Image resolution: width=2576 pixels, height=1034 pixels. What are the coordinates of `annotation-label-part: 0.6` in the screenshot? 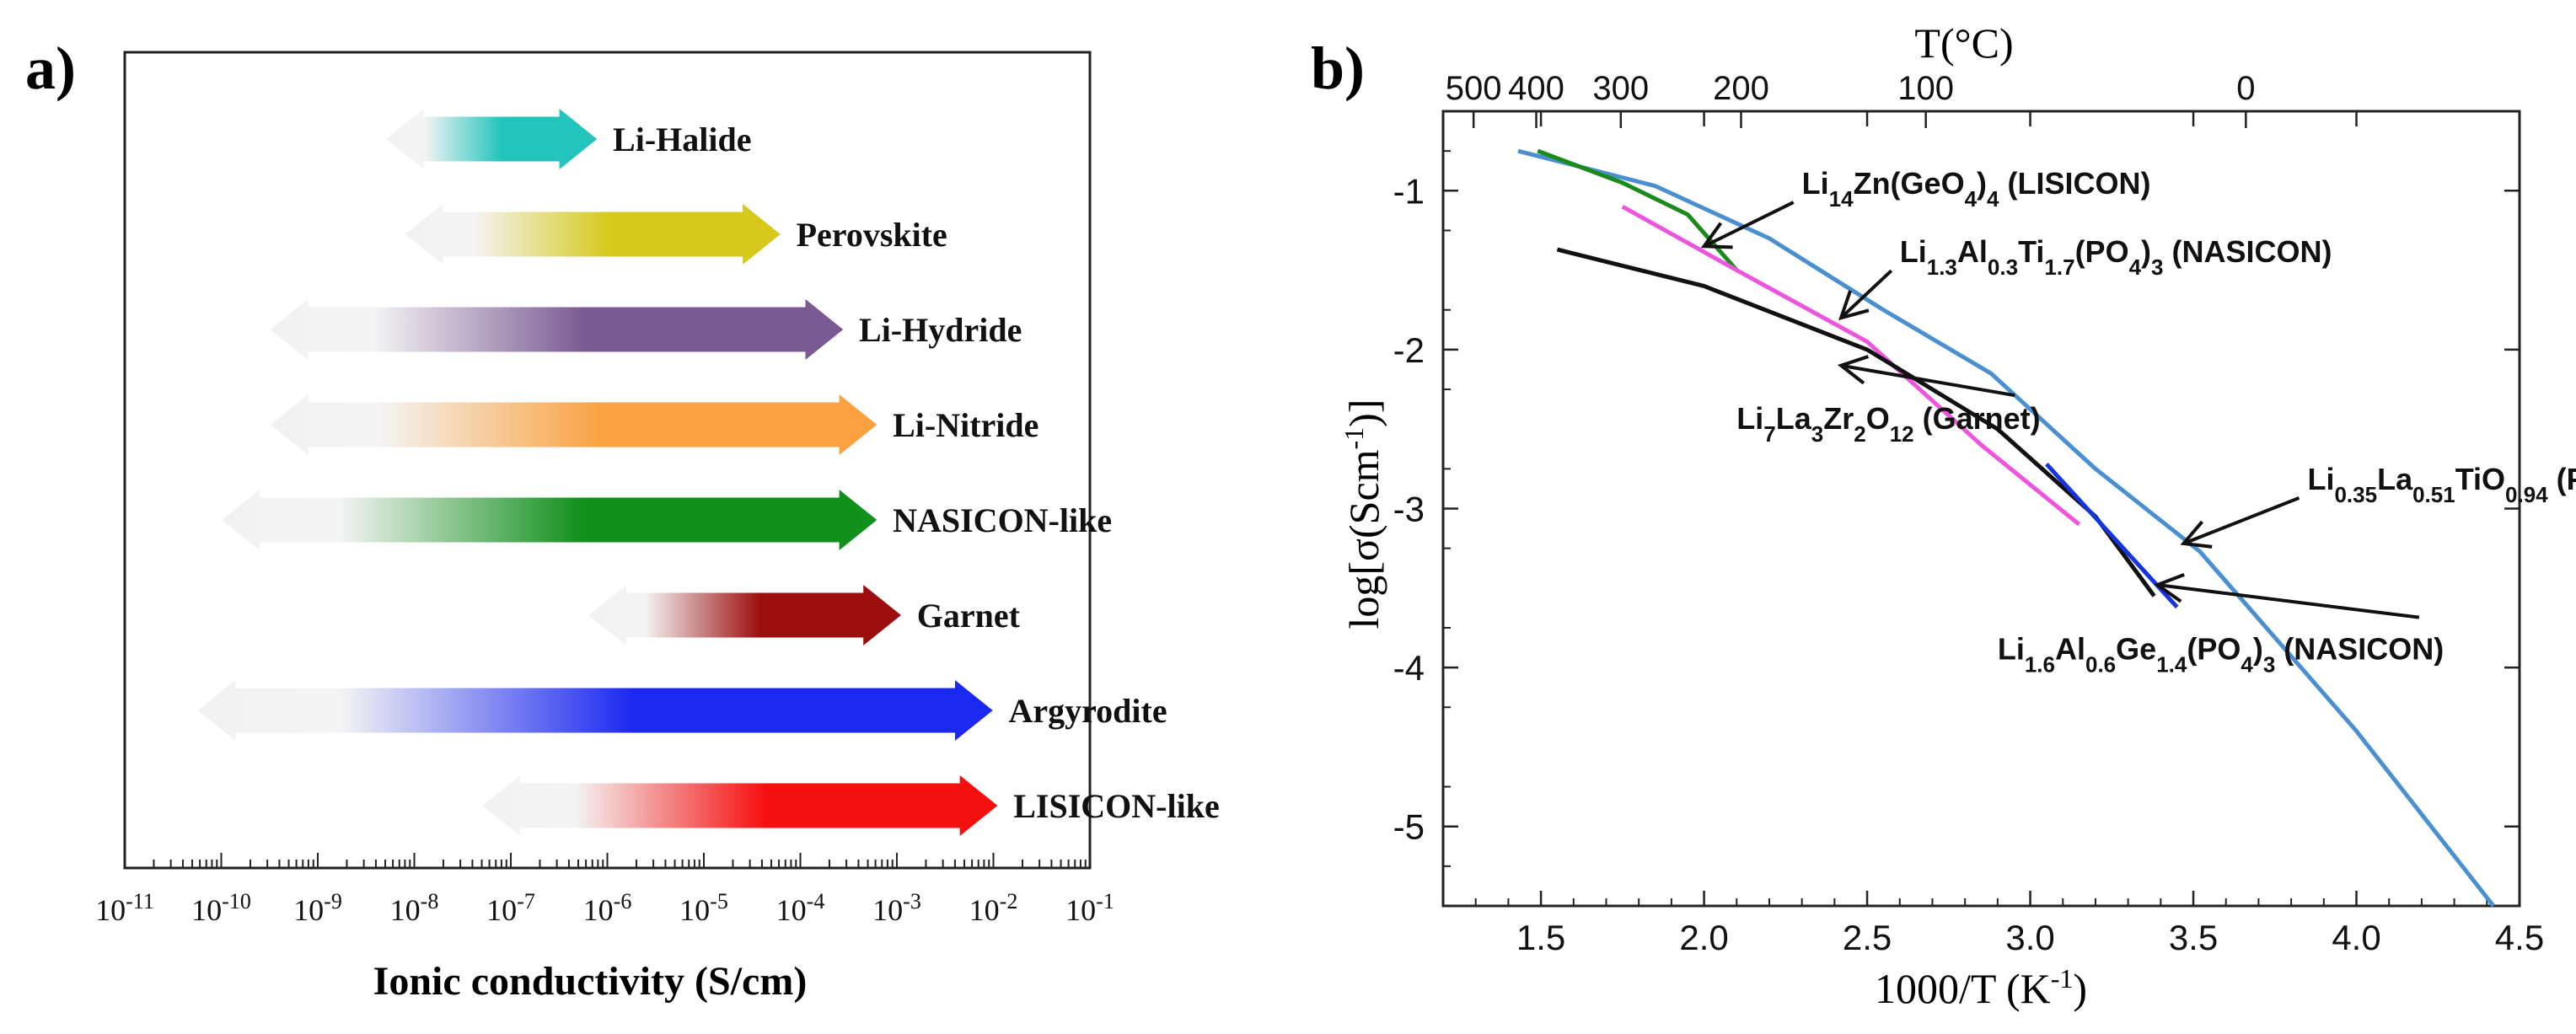 It's located at (2100, 665).